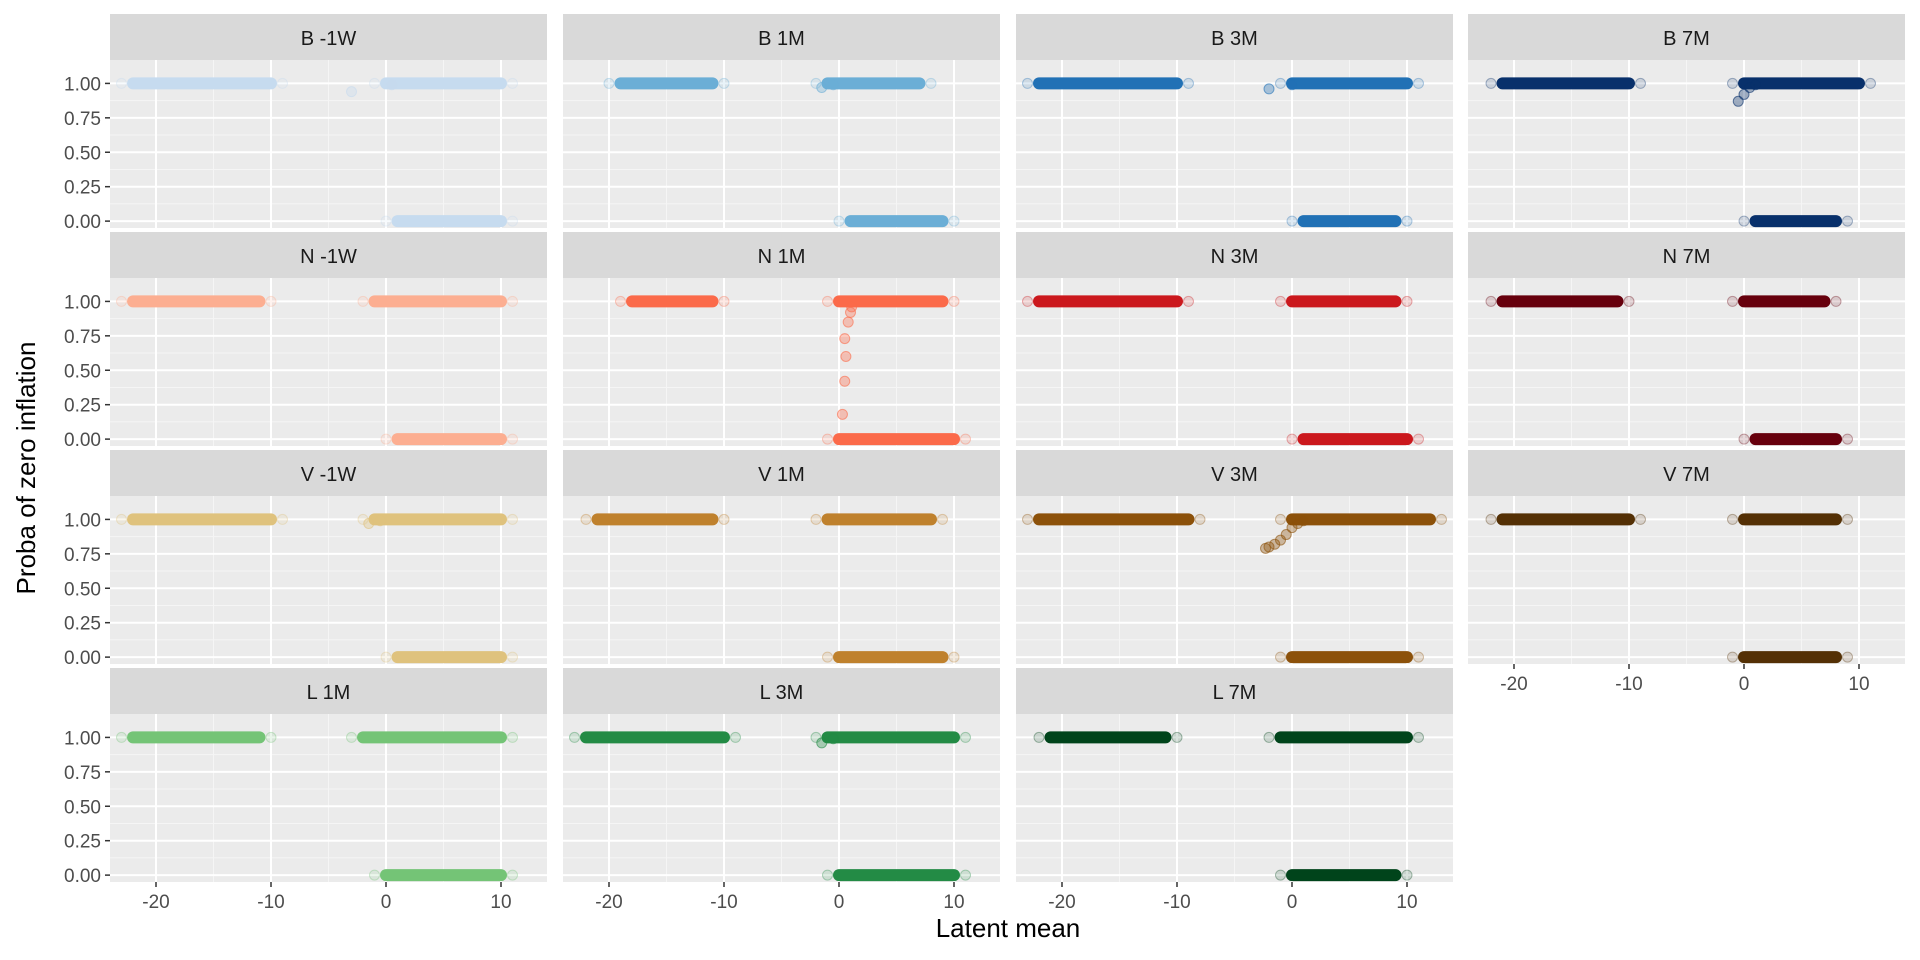  What do you see at coordinates (500, 902) in the screenshot?
I see `x-tick-label: 10` at bounding box center [500, 902].